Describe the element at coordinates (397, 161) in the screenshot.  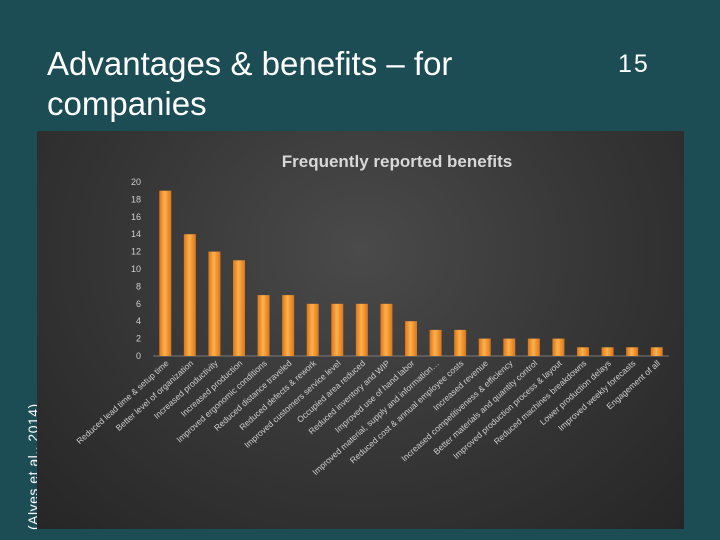
I see `chart-title: Frequently reported benefits` at that location.